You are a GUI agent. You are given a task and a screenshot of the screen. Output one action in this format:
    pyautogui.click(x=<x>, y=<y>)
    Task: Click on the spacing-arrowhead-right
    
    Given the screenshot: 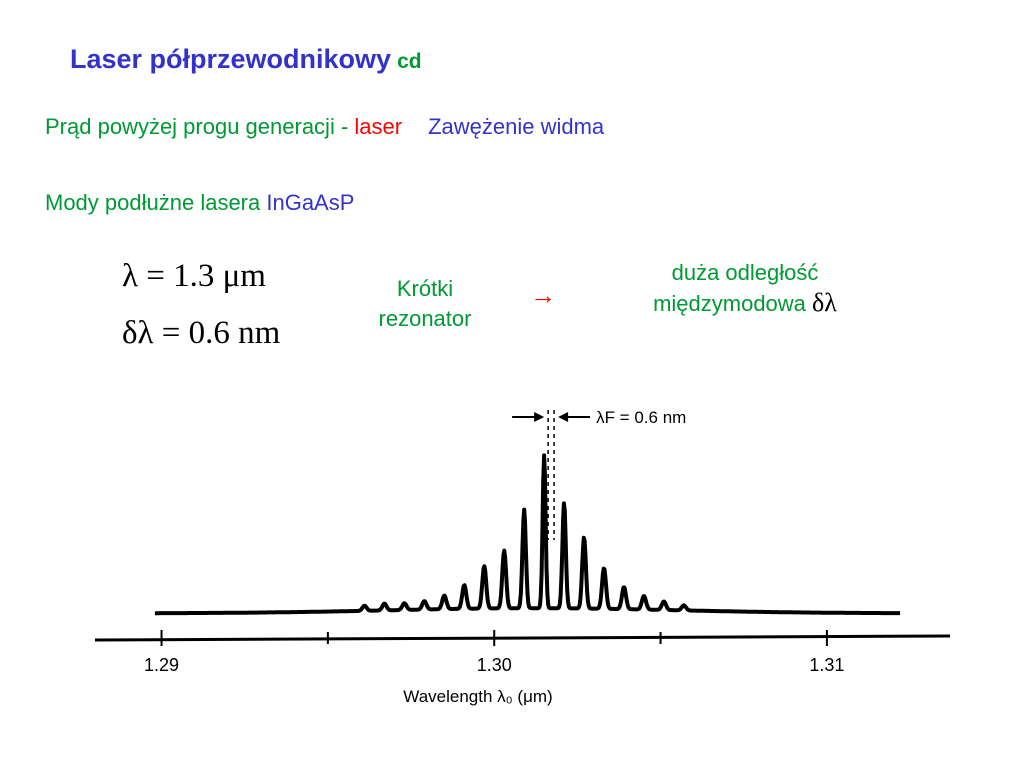 What is the action you would take?
    pyautogui.click(x=563, y=417)
    